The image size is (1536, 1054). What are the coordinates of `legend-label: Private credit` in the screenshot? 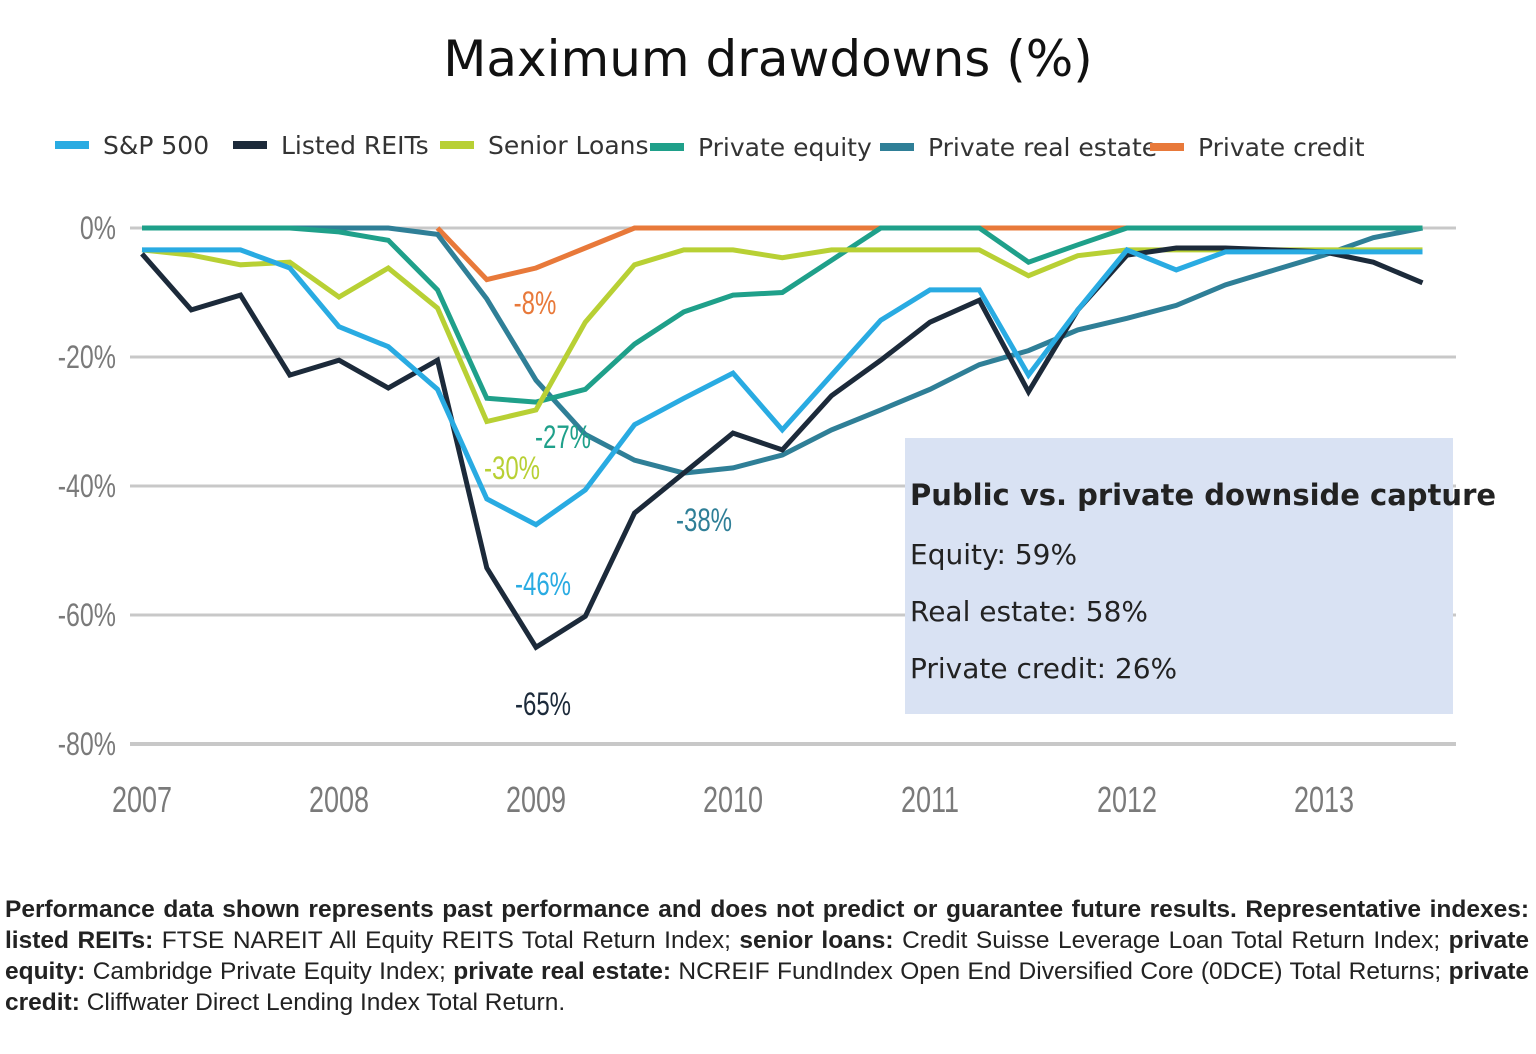 It's located at (1281, 147).